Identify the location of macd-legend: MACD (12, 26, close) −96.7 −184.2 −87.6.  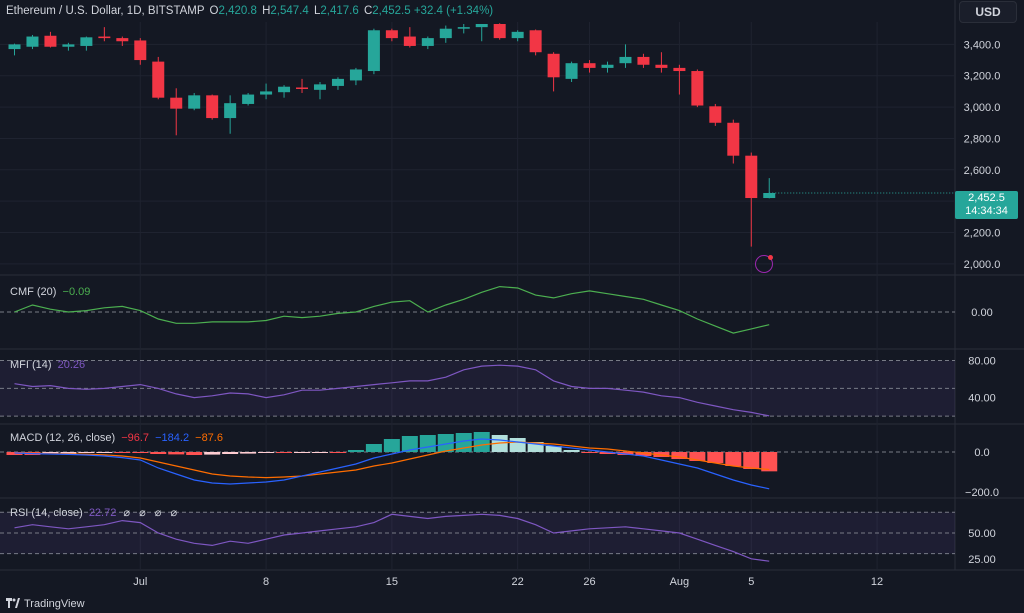
(116, 438).